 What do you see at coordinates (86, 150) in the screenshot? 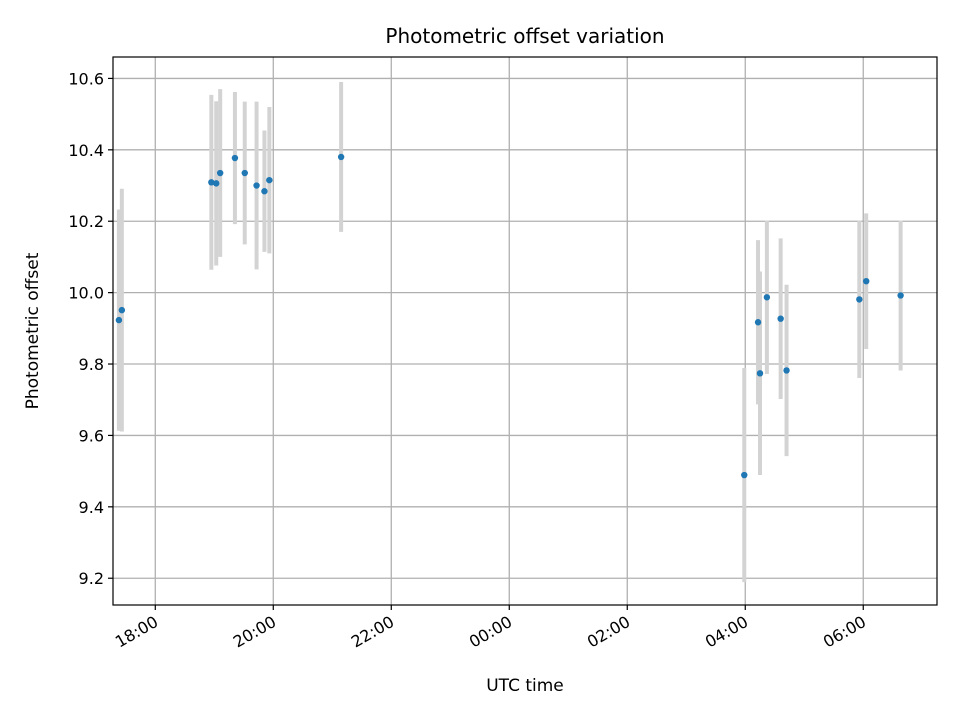
I see `y-tick-label: 10.4` at bounding box center [86, 150].